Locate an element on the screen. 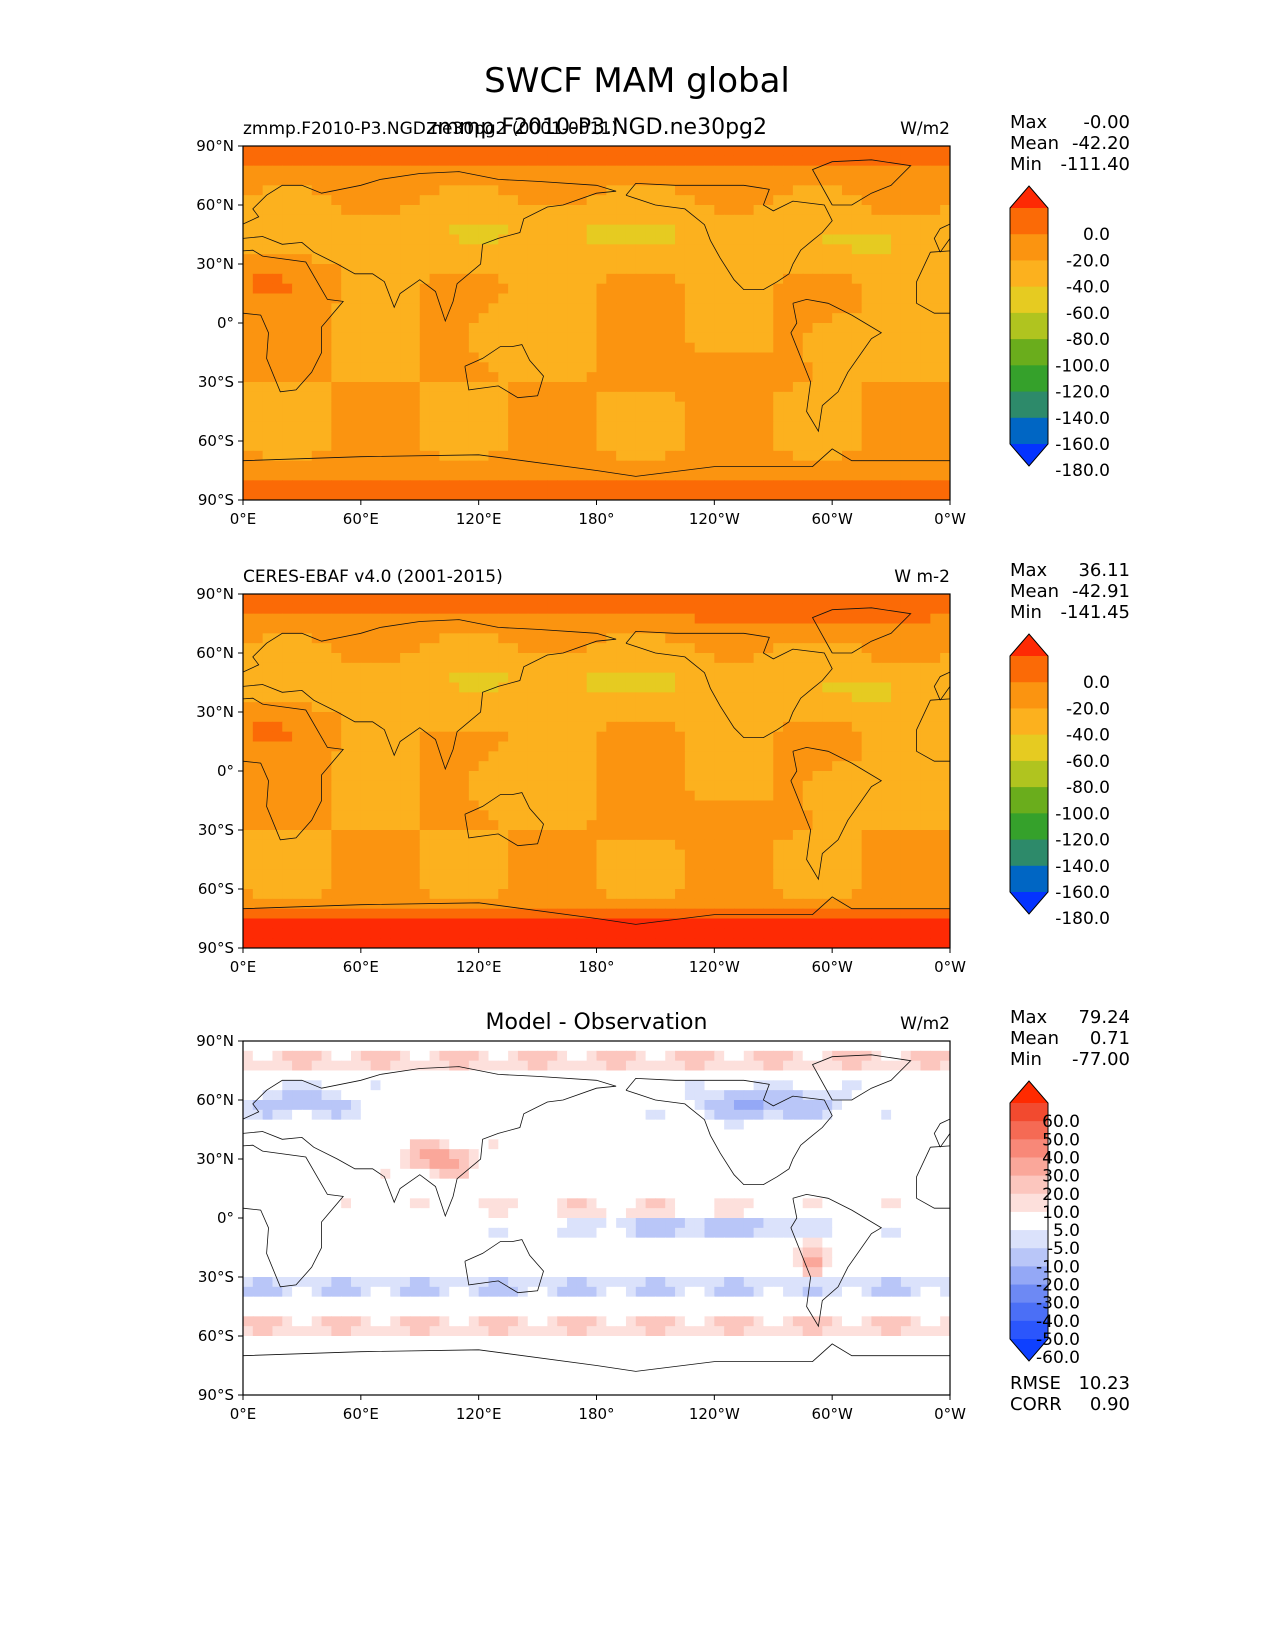 This screenshot has width=1275, height=1650. coastline is located at coordinates (155, 182).